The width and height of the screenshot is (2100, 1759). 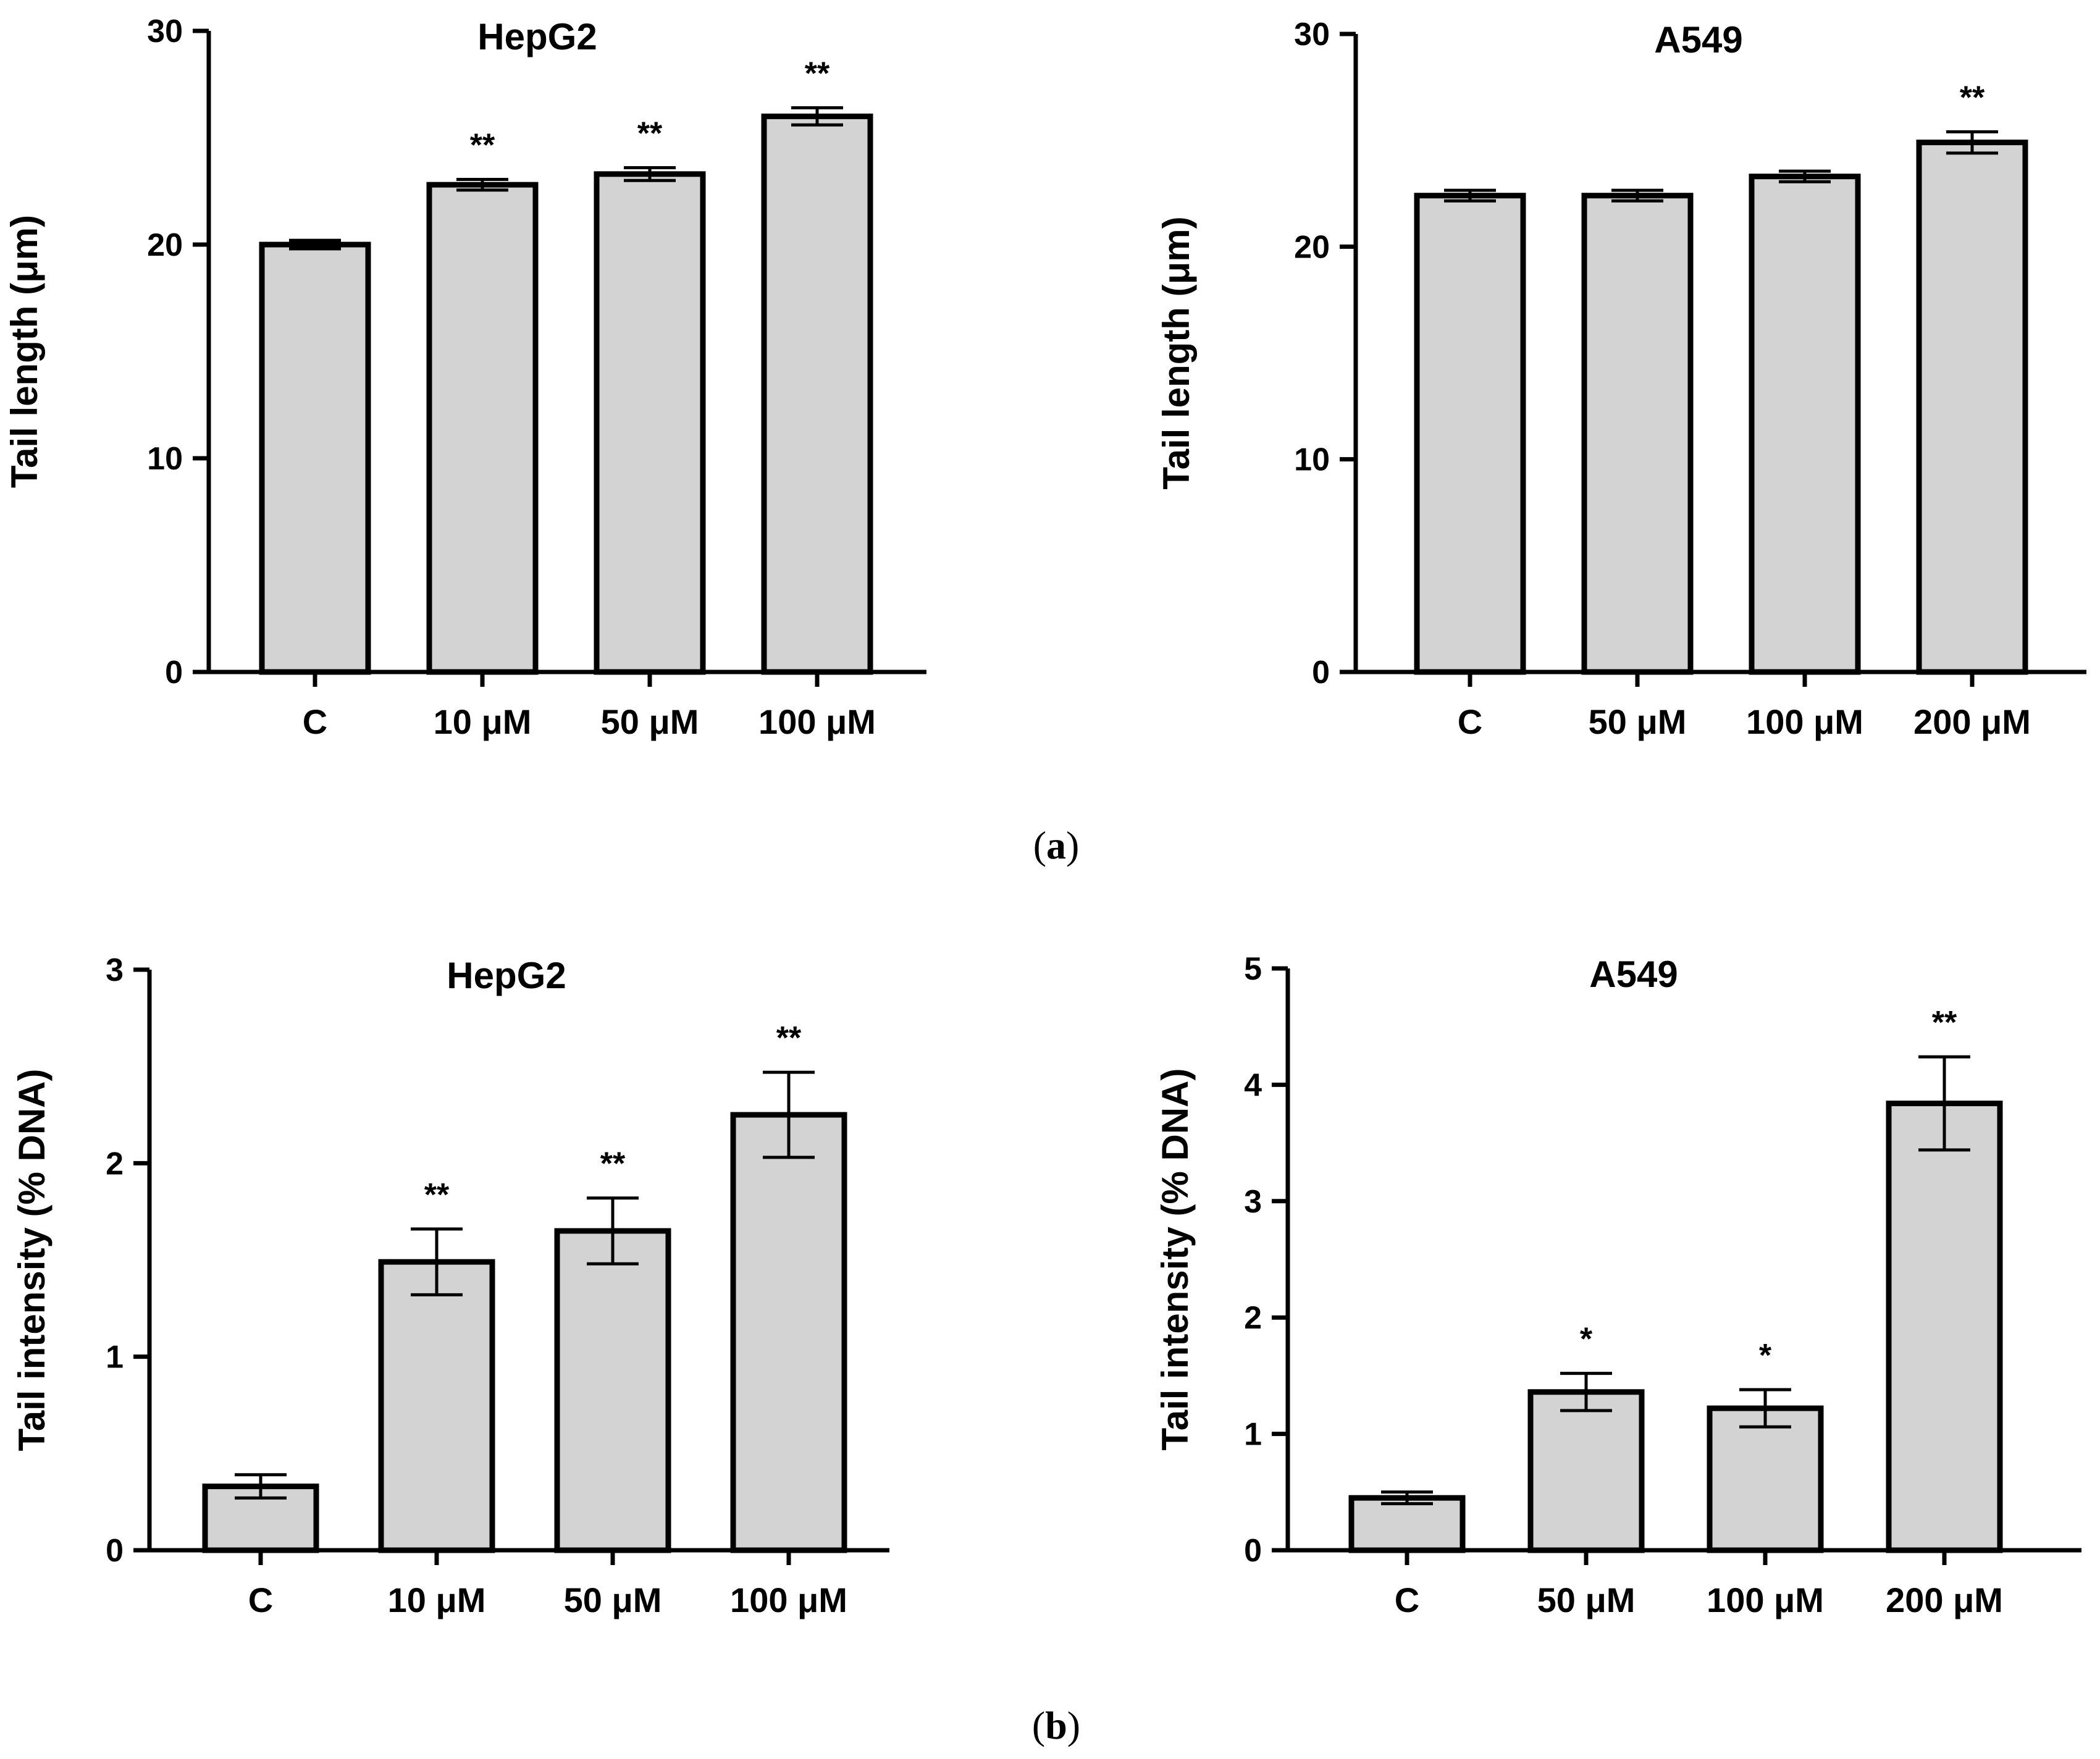 What do you see at coordinates (1056, 1725) in the screenshot?
I see `panel-b-caption: (b)` at bounding box center [1056, 1725].